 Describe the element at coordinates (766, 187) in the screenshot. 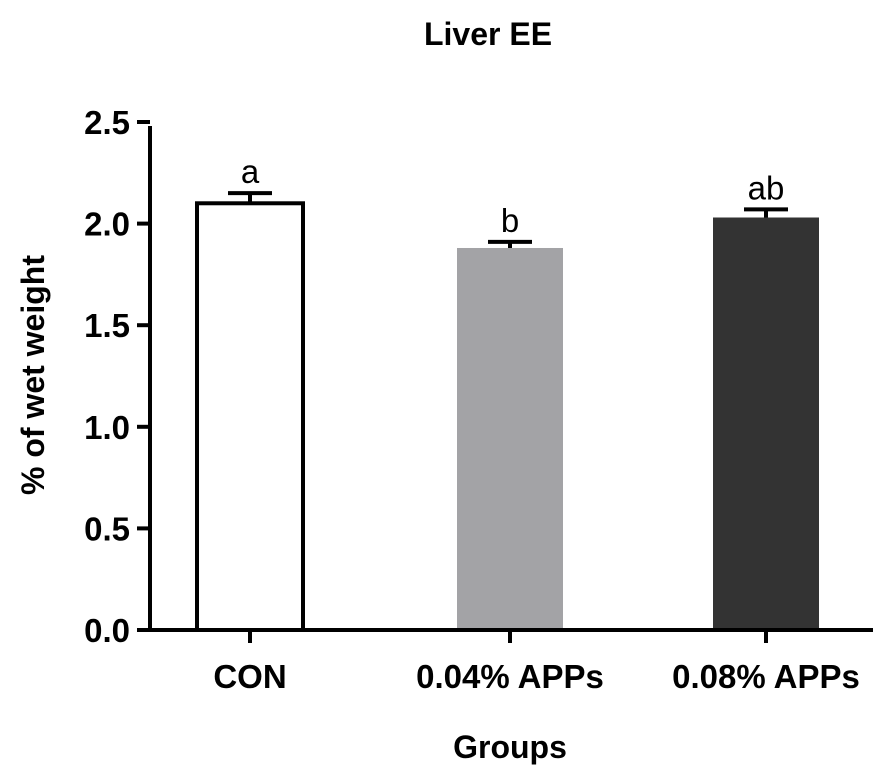

I see `significance-label: ab` at that location.